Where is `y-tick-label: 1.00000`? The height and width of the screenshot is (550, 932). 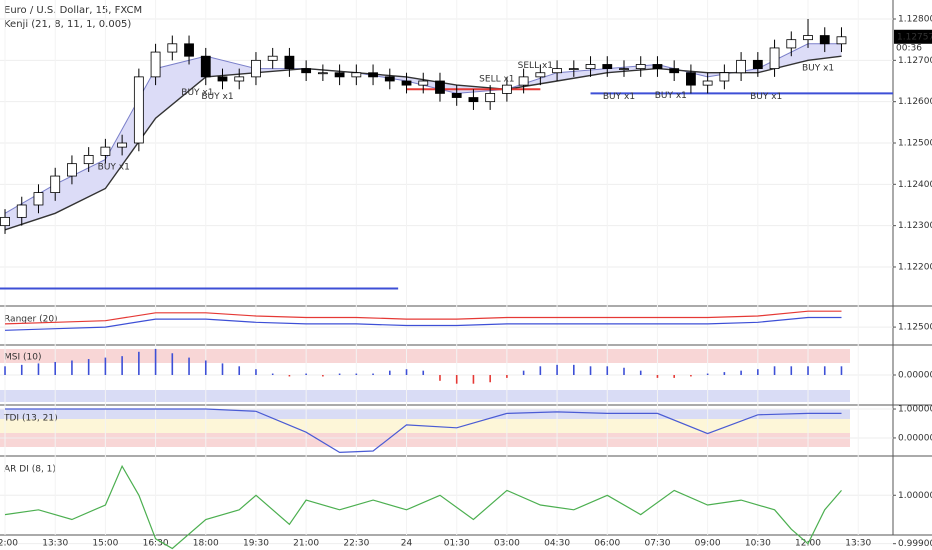
y-tick-label: 1.00000 is located at coordinates (915, 496).